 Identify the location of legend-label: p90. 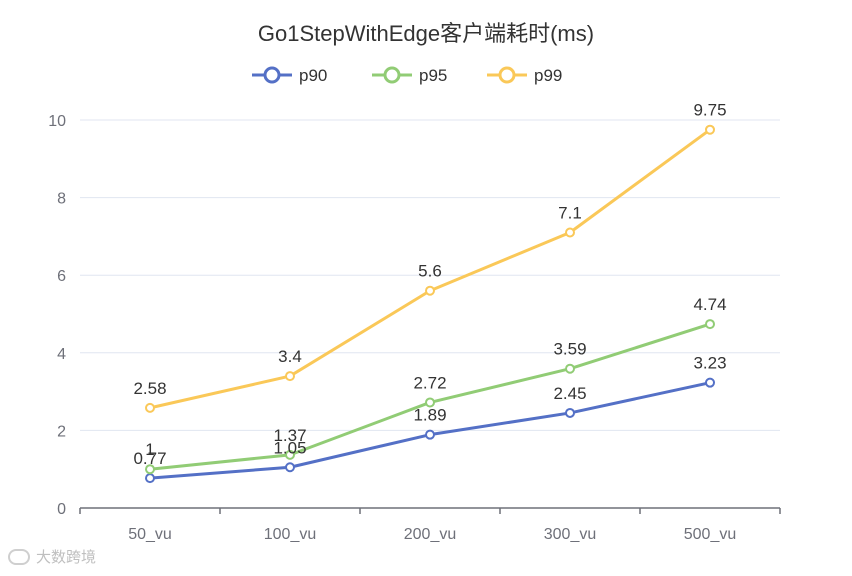
(313, 75).